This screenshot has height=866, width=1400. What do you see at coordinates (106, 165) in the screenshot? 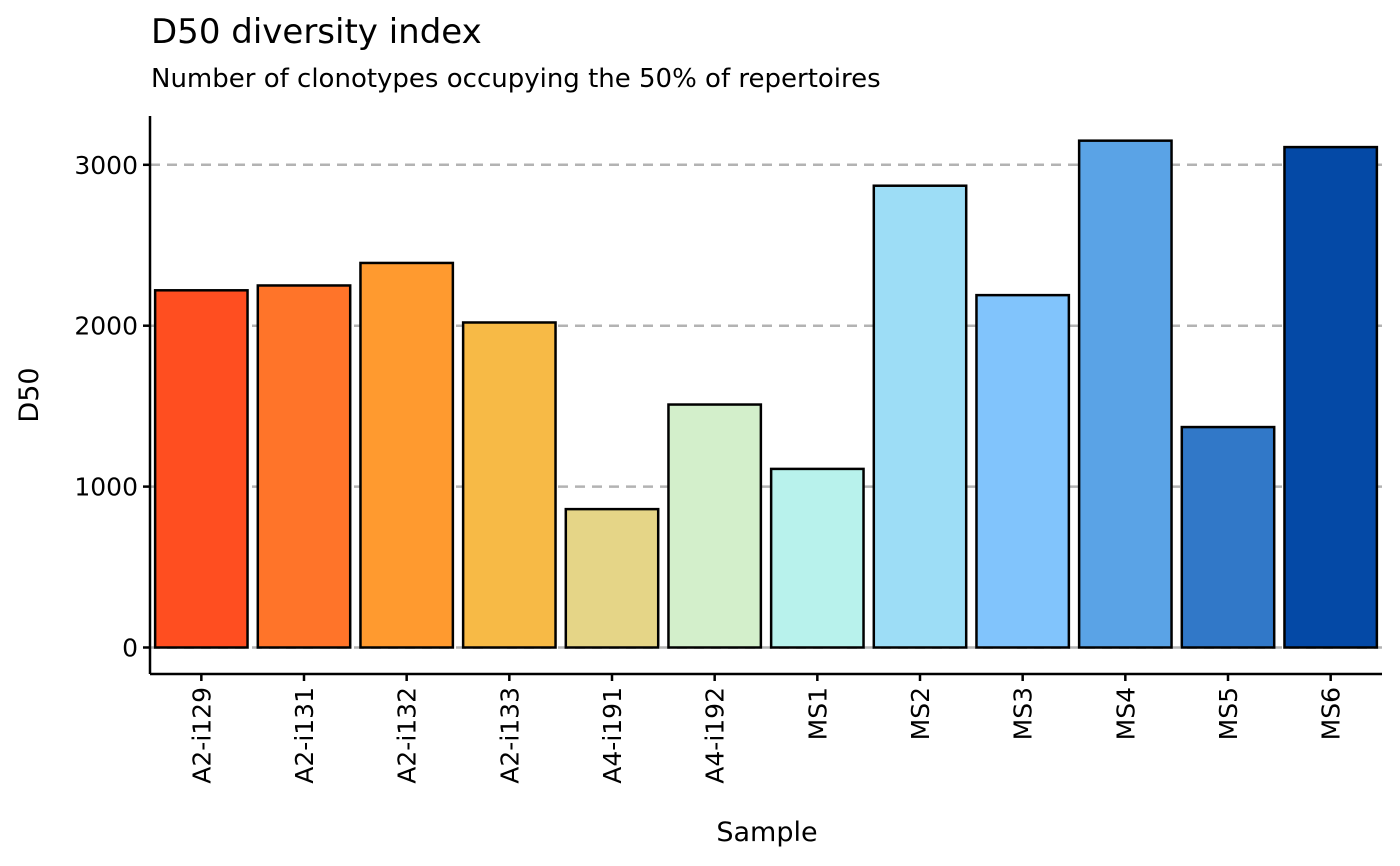
I see `y-tick-label: 3000` at bounding box center [106, 165].